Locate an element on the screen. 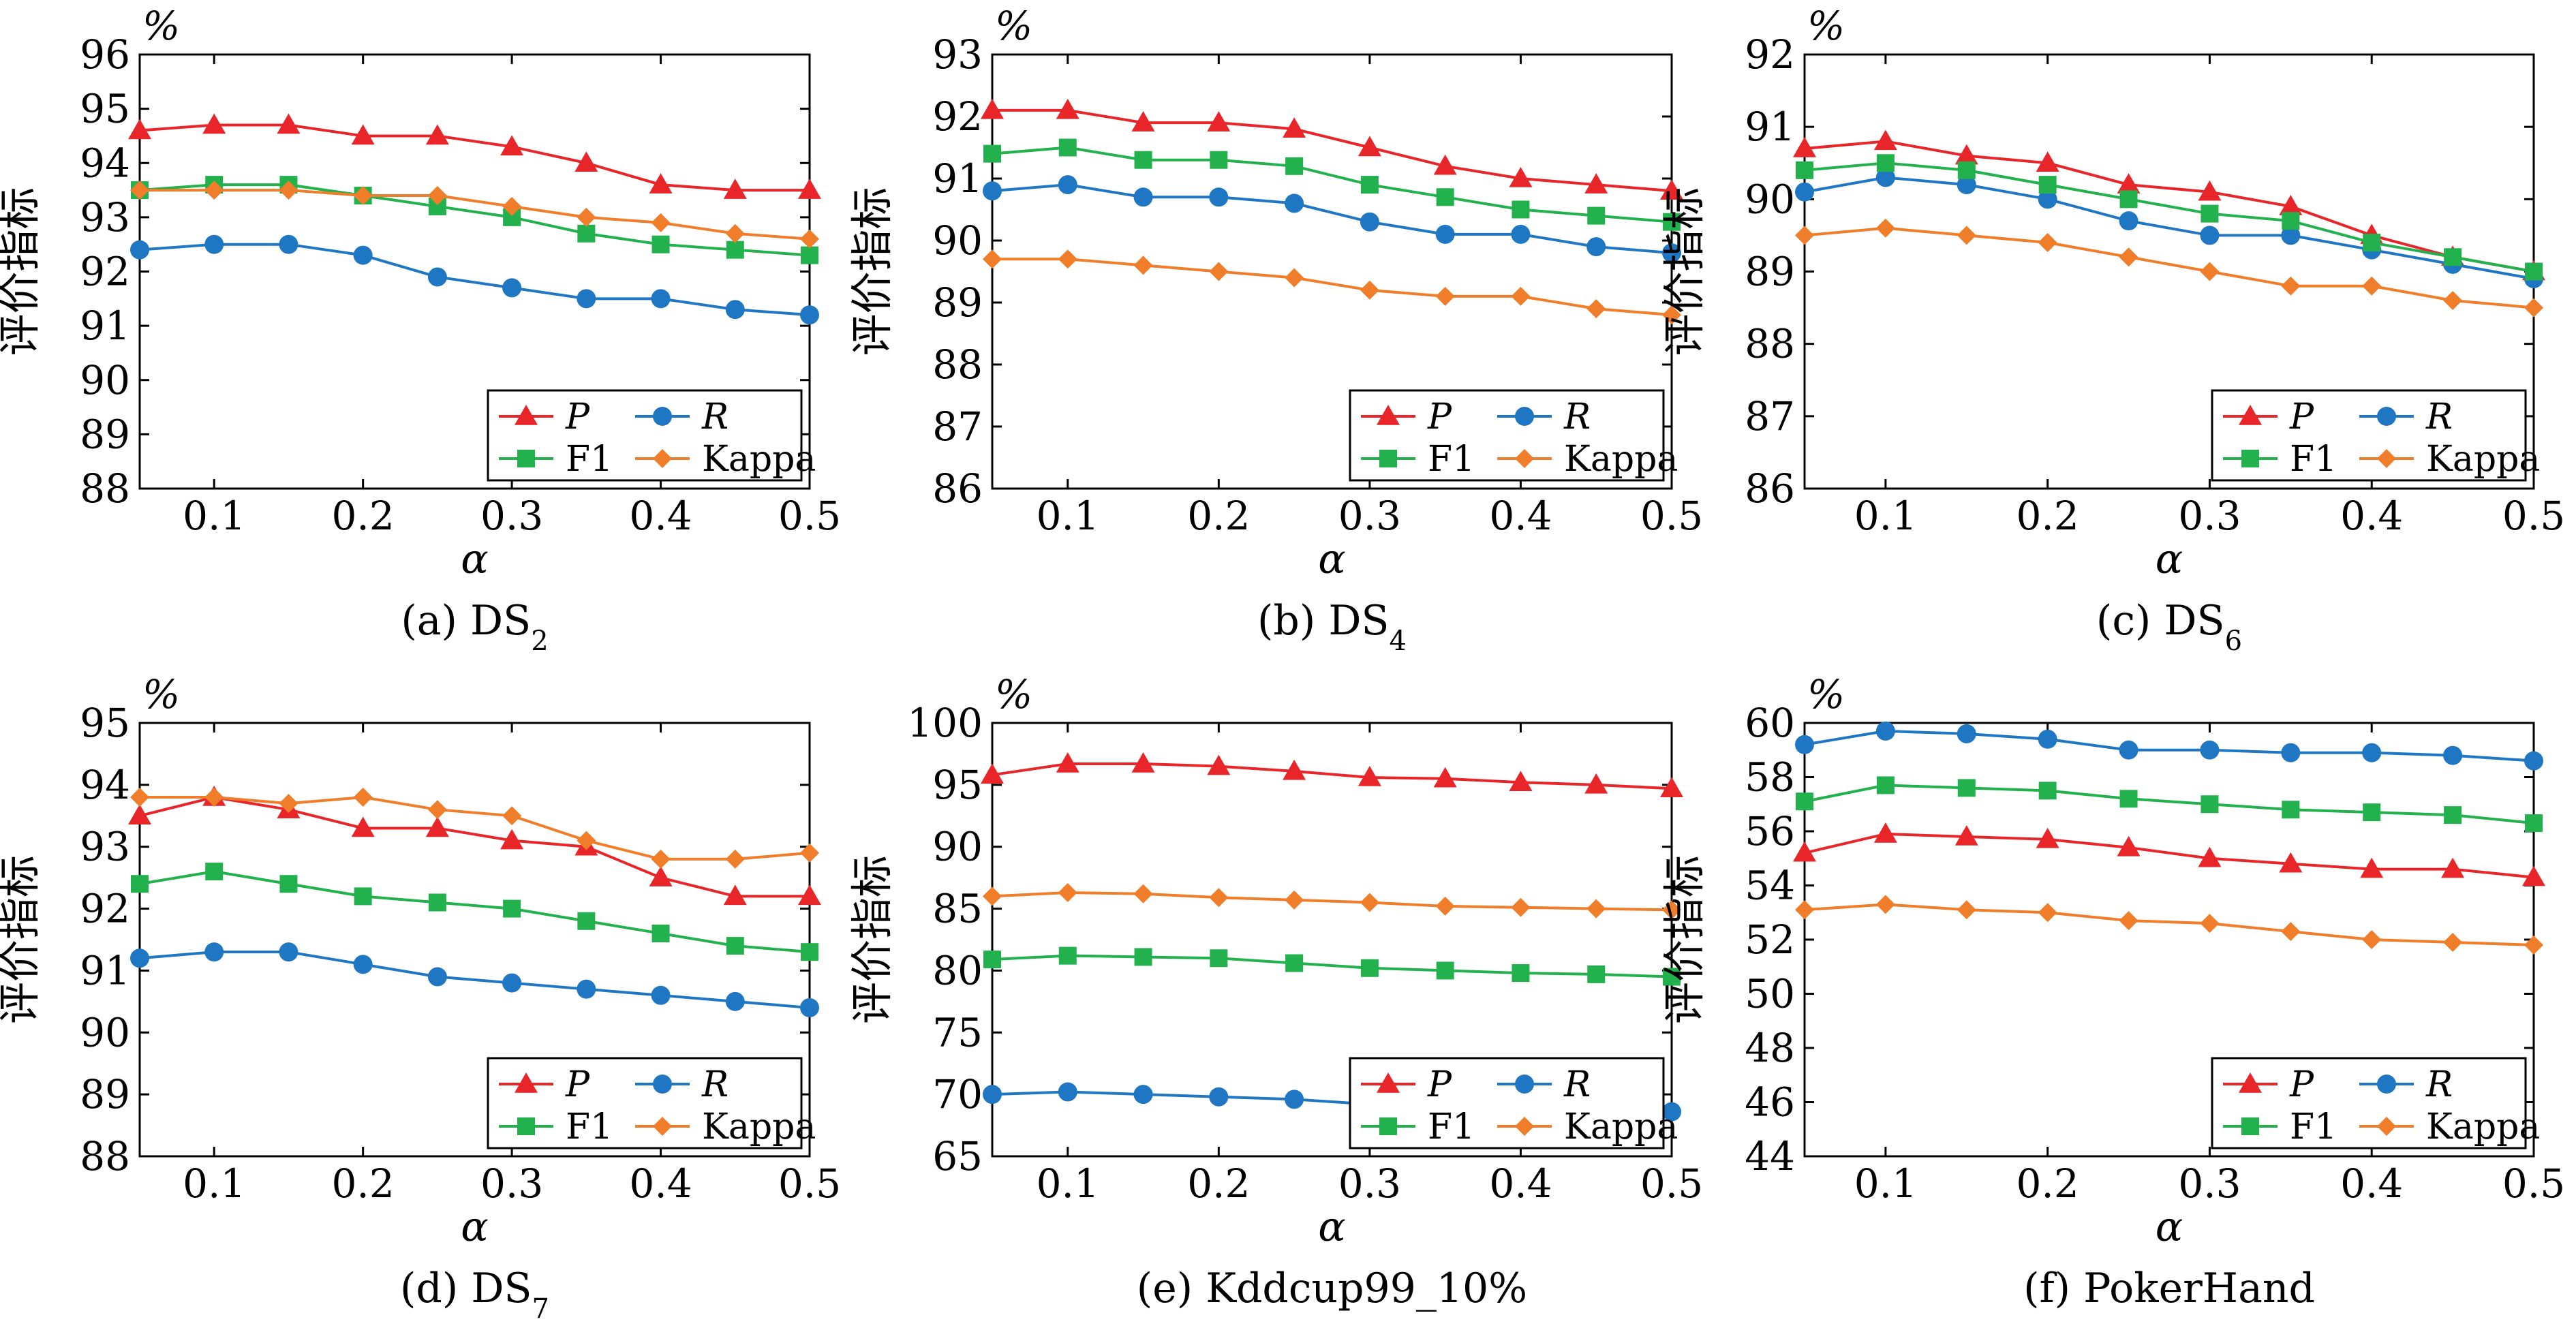 The image size is (2576, 1328). legend-frame is located at coordinates (1507, 435).